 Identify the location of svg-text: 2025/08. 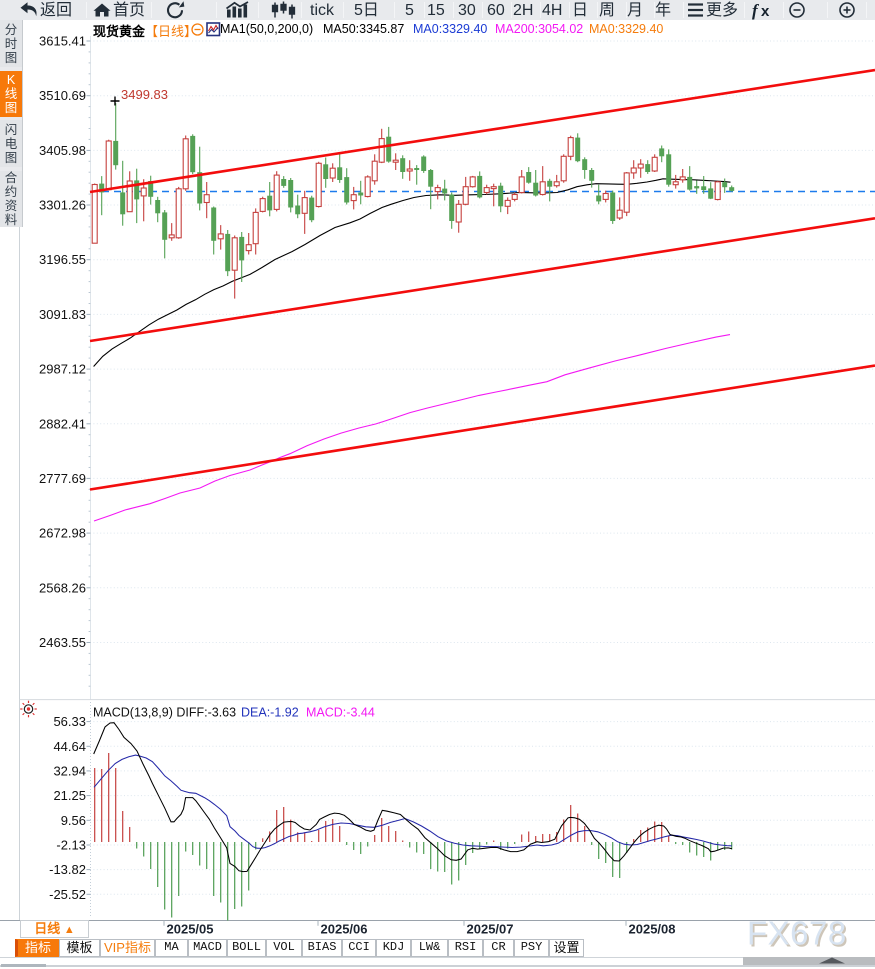
(652, 929).